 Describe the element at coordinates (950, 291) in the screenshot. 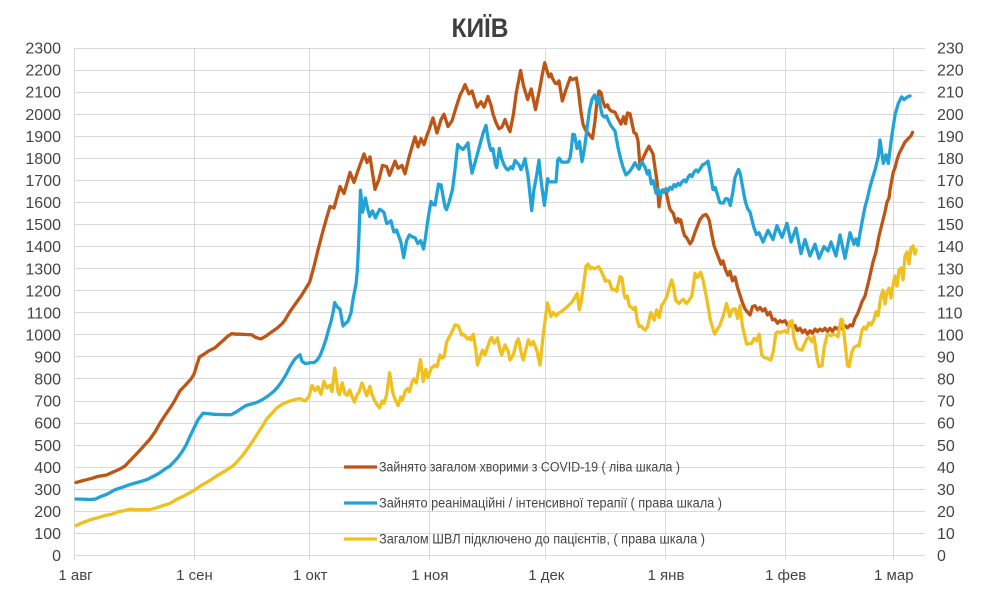

I see `svg-text: 120` at that location.